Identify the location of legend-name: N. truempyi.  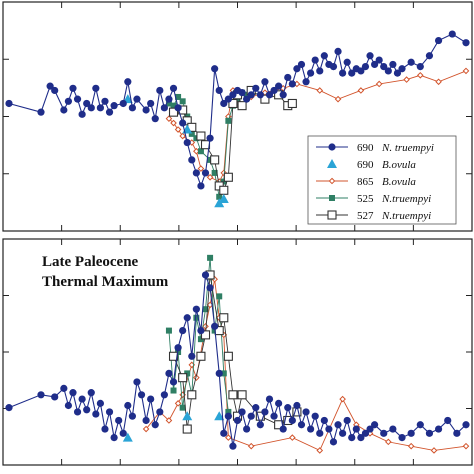
(407, 148).